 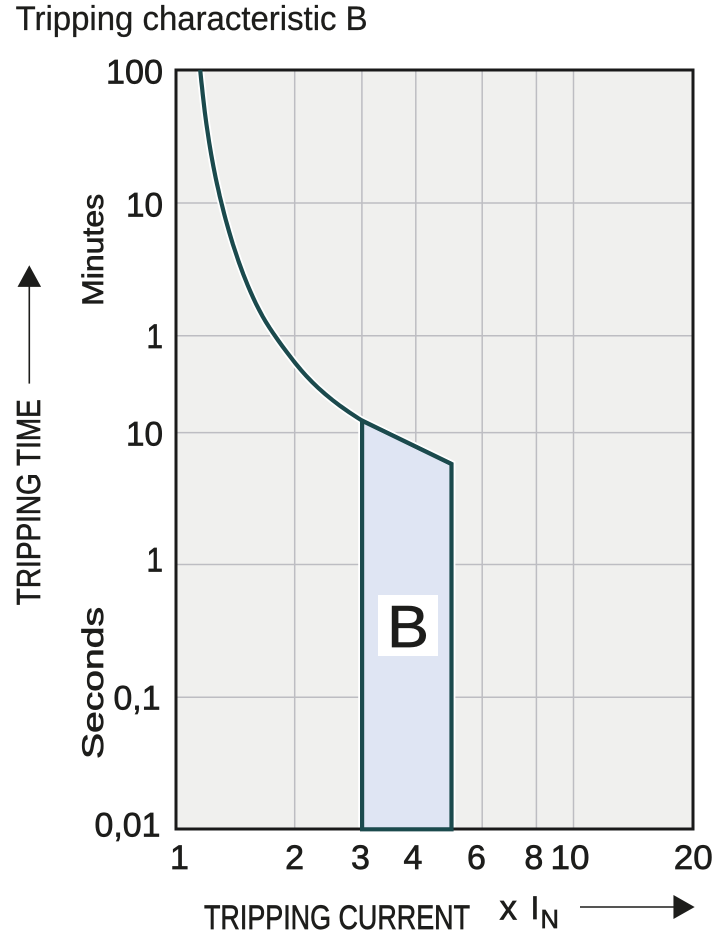 What do you see at coordinates (93, 250) in the screenshot?
I see `svg-text: Minutes` at bounding box center [93, 250].